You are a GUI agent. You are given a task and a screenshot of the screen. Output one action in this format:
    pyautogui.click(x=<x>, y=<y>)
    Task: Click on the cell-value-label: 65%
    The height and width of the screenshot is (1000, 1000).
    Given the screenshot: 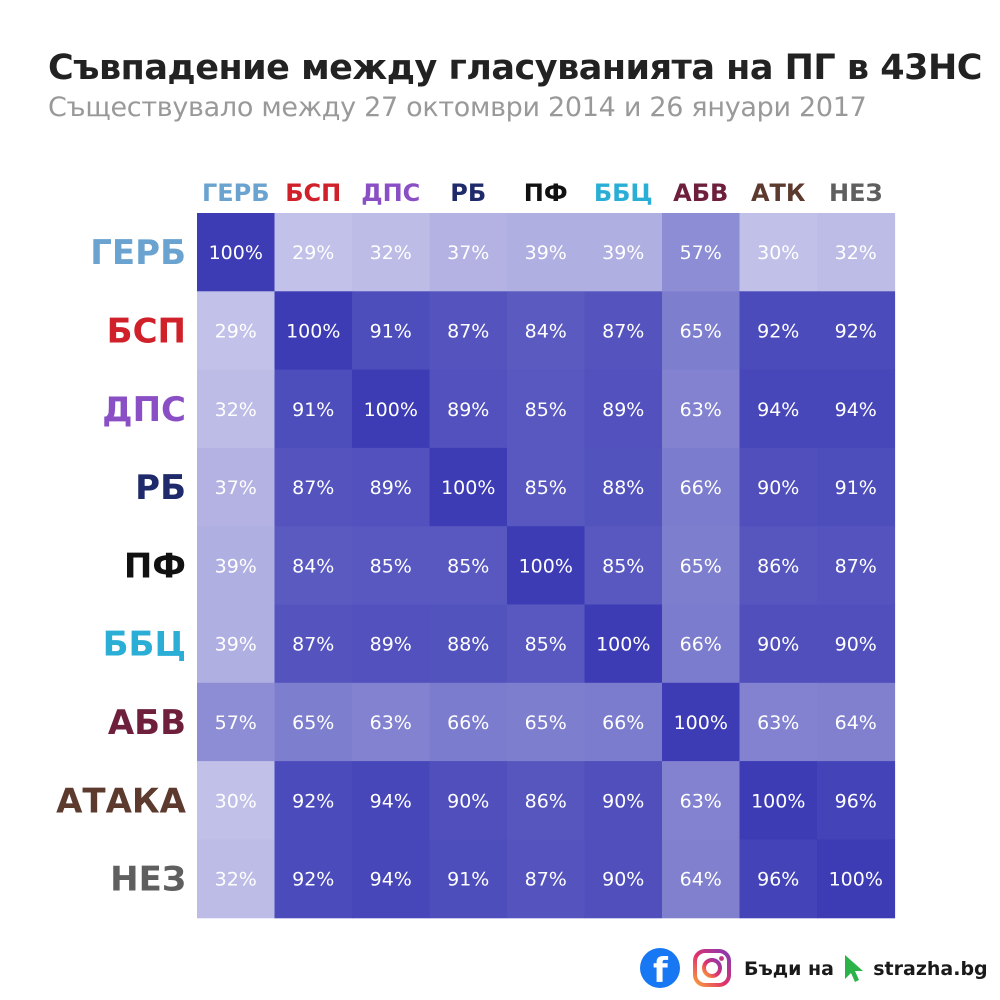 What is the action you would take?
    pyautogui.click(x=313, y=723)
    